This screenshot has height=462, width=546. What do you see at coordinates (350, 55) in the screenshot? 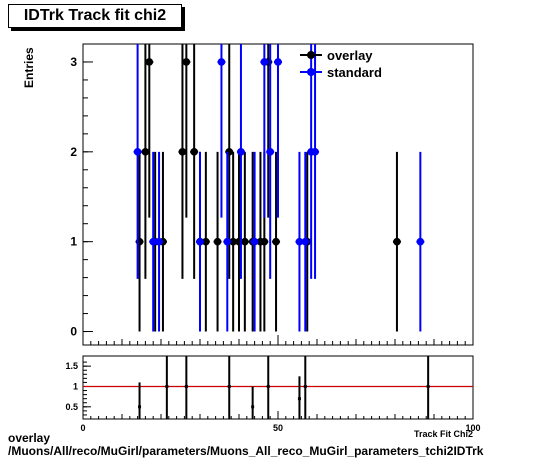
I see `legend-overlay-label: overlay` at bounding box center [350, 55].